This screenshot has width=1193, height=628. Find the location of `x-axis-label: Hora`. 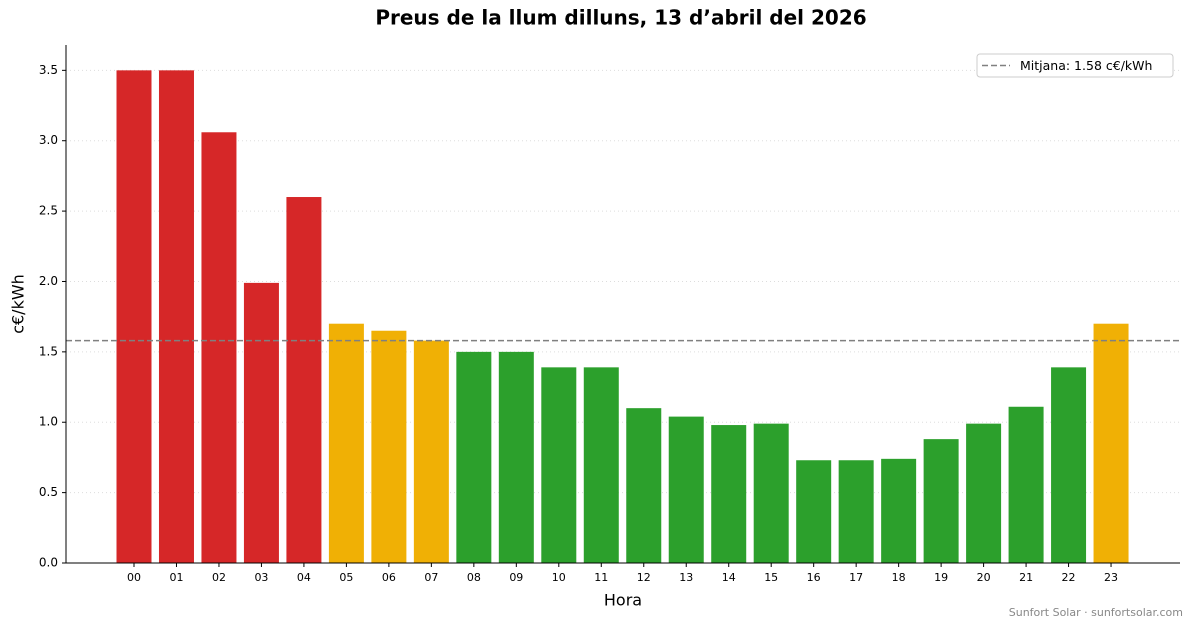

x-axis-label: Hora is located at coordinates (623, 600).